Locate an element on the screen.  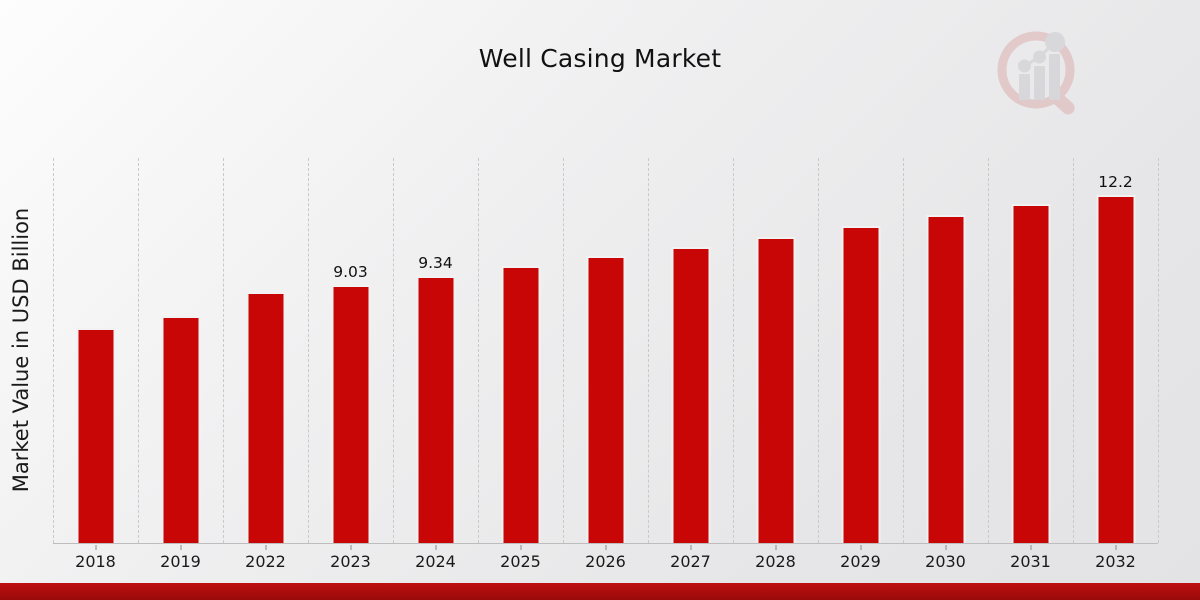
bar-2026 is located at coordinates (605, 399).